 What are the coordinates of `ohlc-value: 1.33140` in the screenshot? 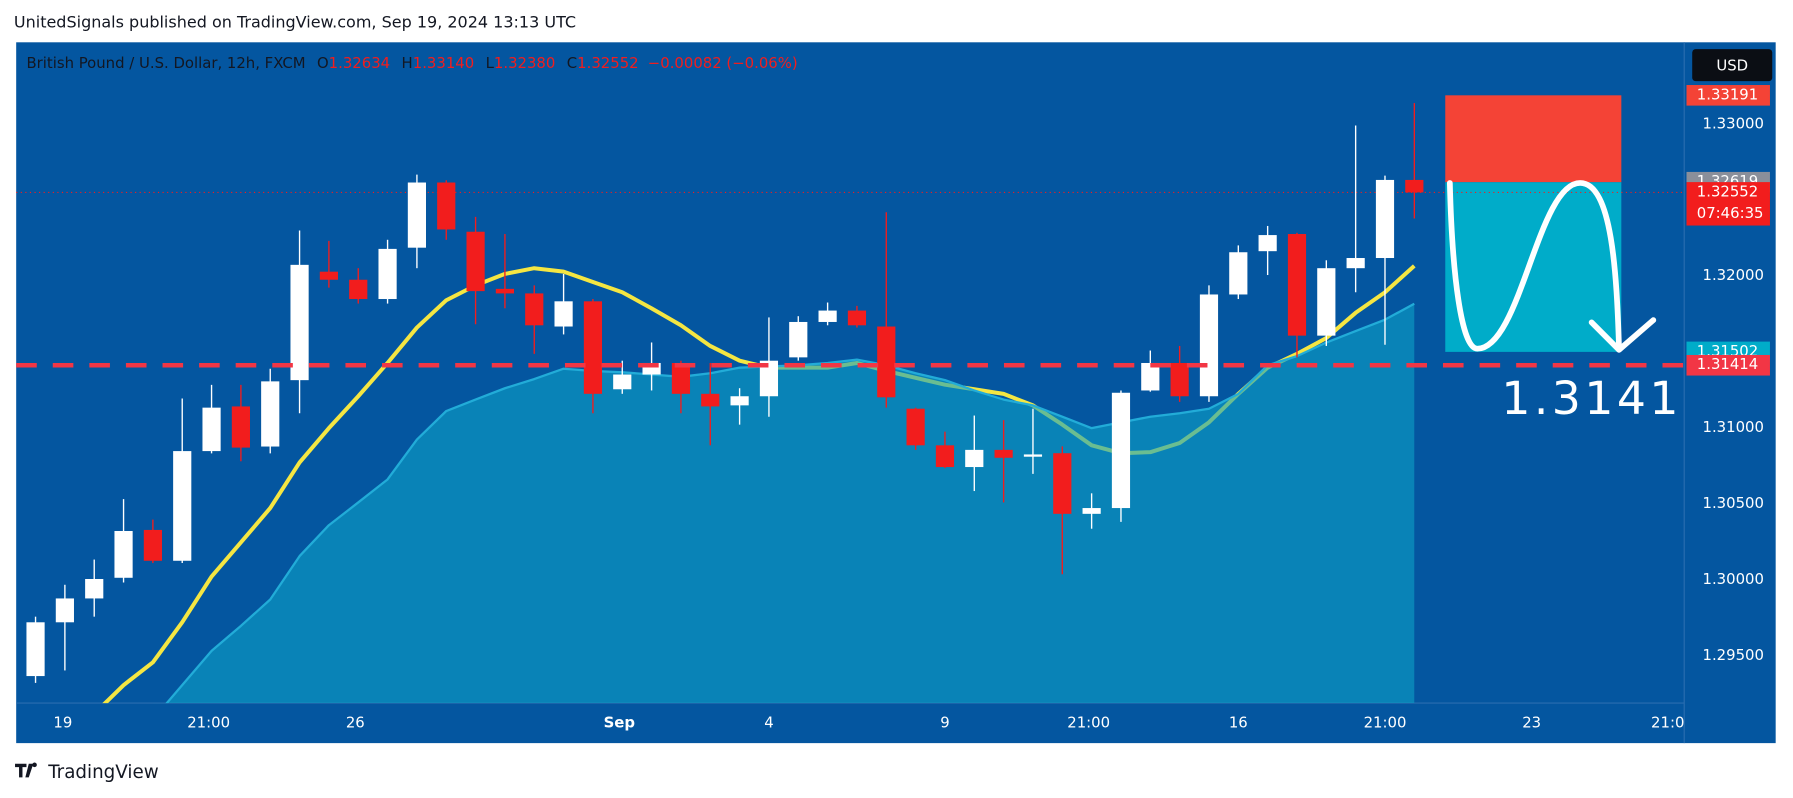 It's located at (443, 63).